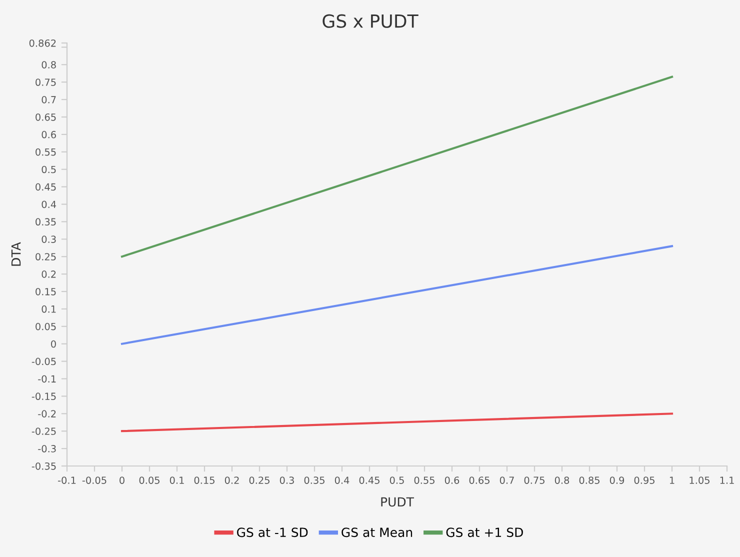  I want to click on y-tick-label: 0.05, so click(46, 326).